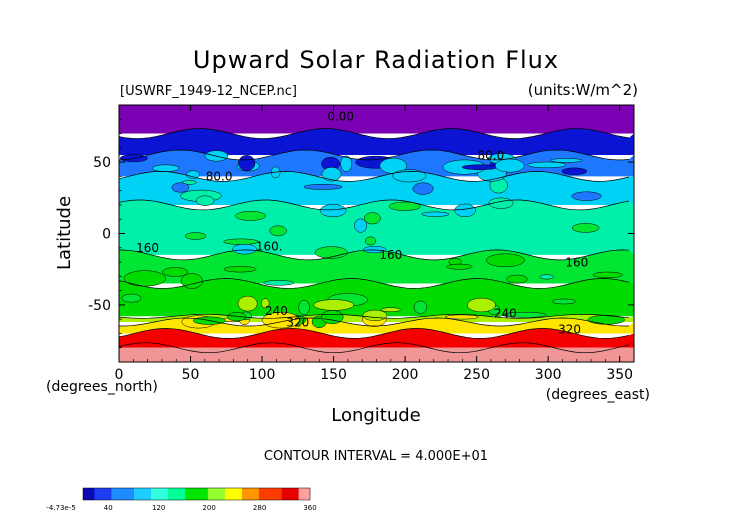 The width and height of the screenshot is (752, 532). I want to click on contour-label: 160, so click(576, 262).